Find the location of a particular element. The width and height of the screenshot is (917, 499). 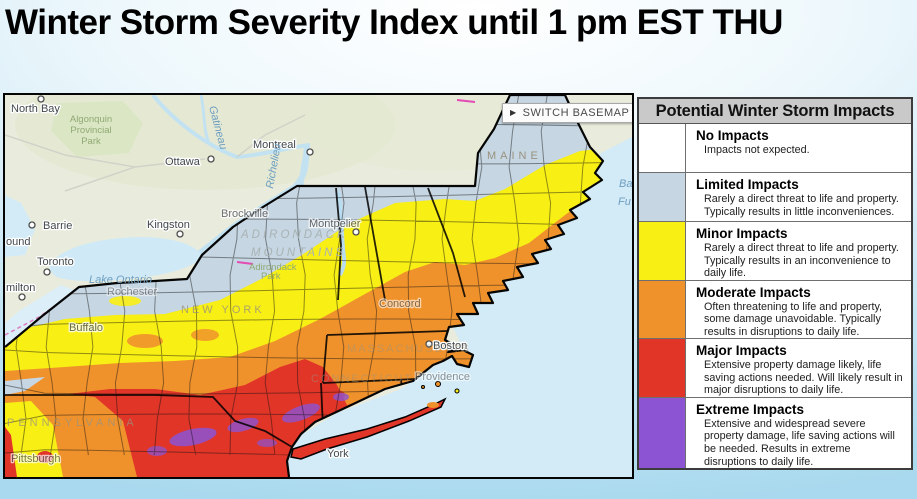

switch-basemap-label: SWITCH BASEMAP is located at coordinates (576, 113).